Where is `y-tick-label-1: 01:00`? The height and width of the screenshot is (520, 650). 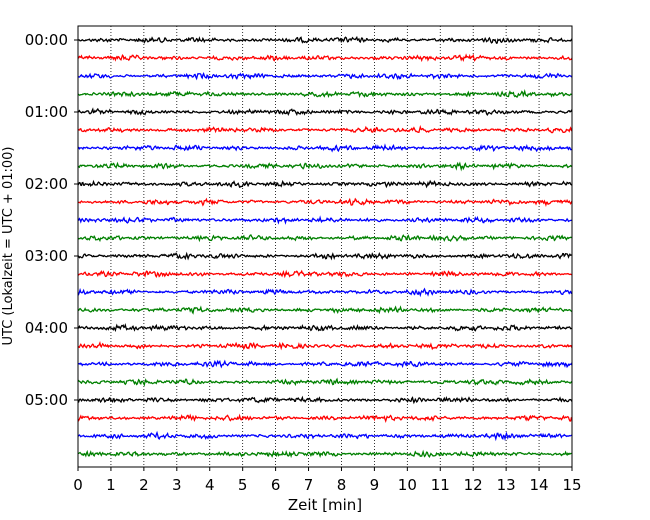
y-tick-label-1: 01:00 is located at coordinates (46, 112).